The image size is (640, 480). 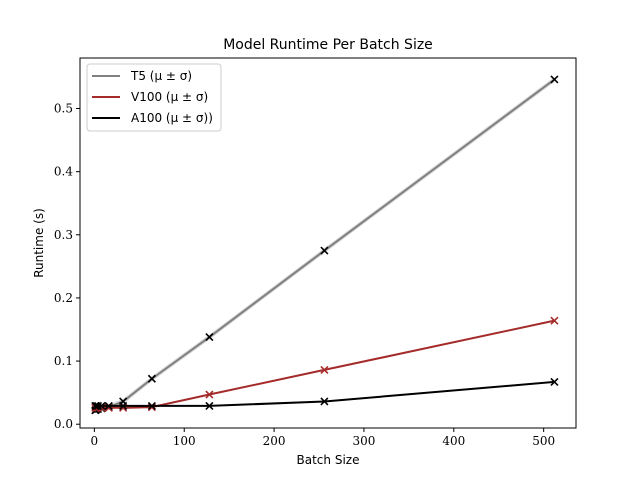 I want to click on y-tick-label: 0.2, so click(x=63, y=298).